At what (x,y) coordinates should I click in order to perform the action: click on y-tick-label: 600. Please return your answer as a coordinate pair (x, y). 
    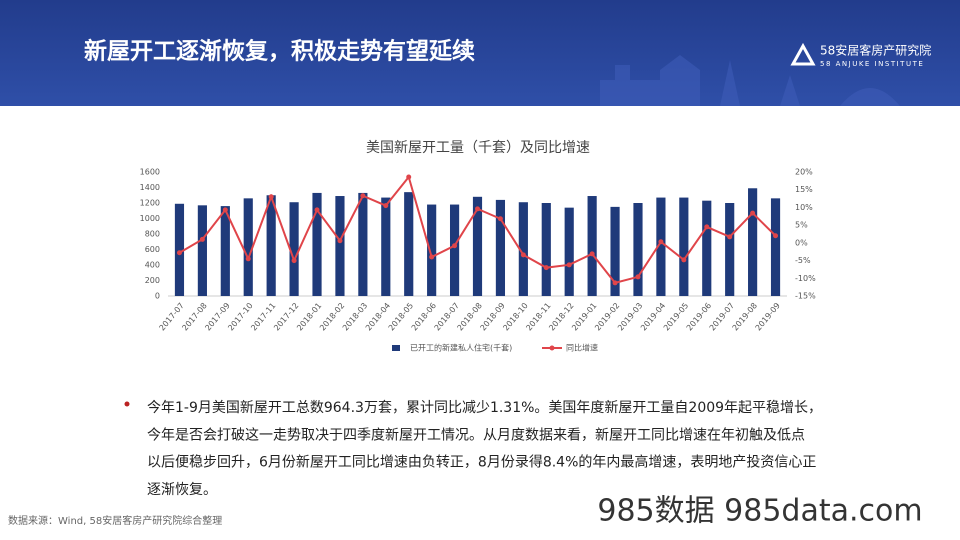
    Looking at the image, I should click on (152, 249).